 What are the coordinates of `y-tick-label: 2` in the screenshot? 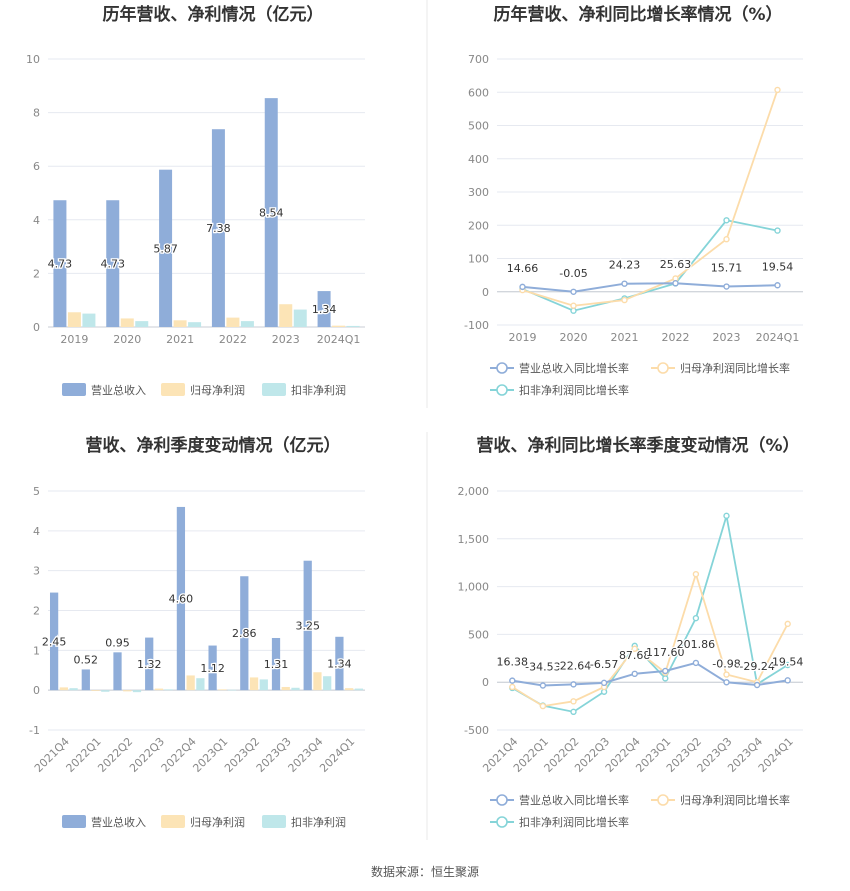 It's located at (36, 611).